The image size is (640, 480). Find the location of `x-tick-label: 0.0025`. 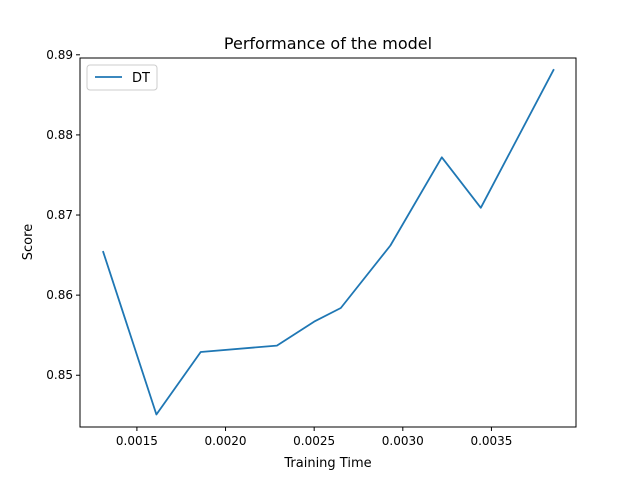

x-tick-label: 0.0025 is located at coordinates (314, 441).